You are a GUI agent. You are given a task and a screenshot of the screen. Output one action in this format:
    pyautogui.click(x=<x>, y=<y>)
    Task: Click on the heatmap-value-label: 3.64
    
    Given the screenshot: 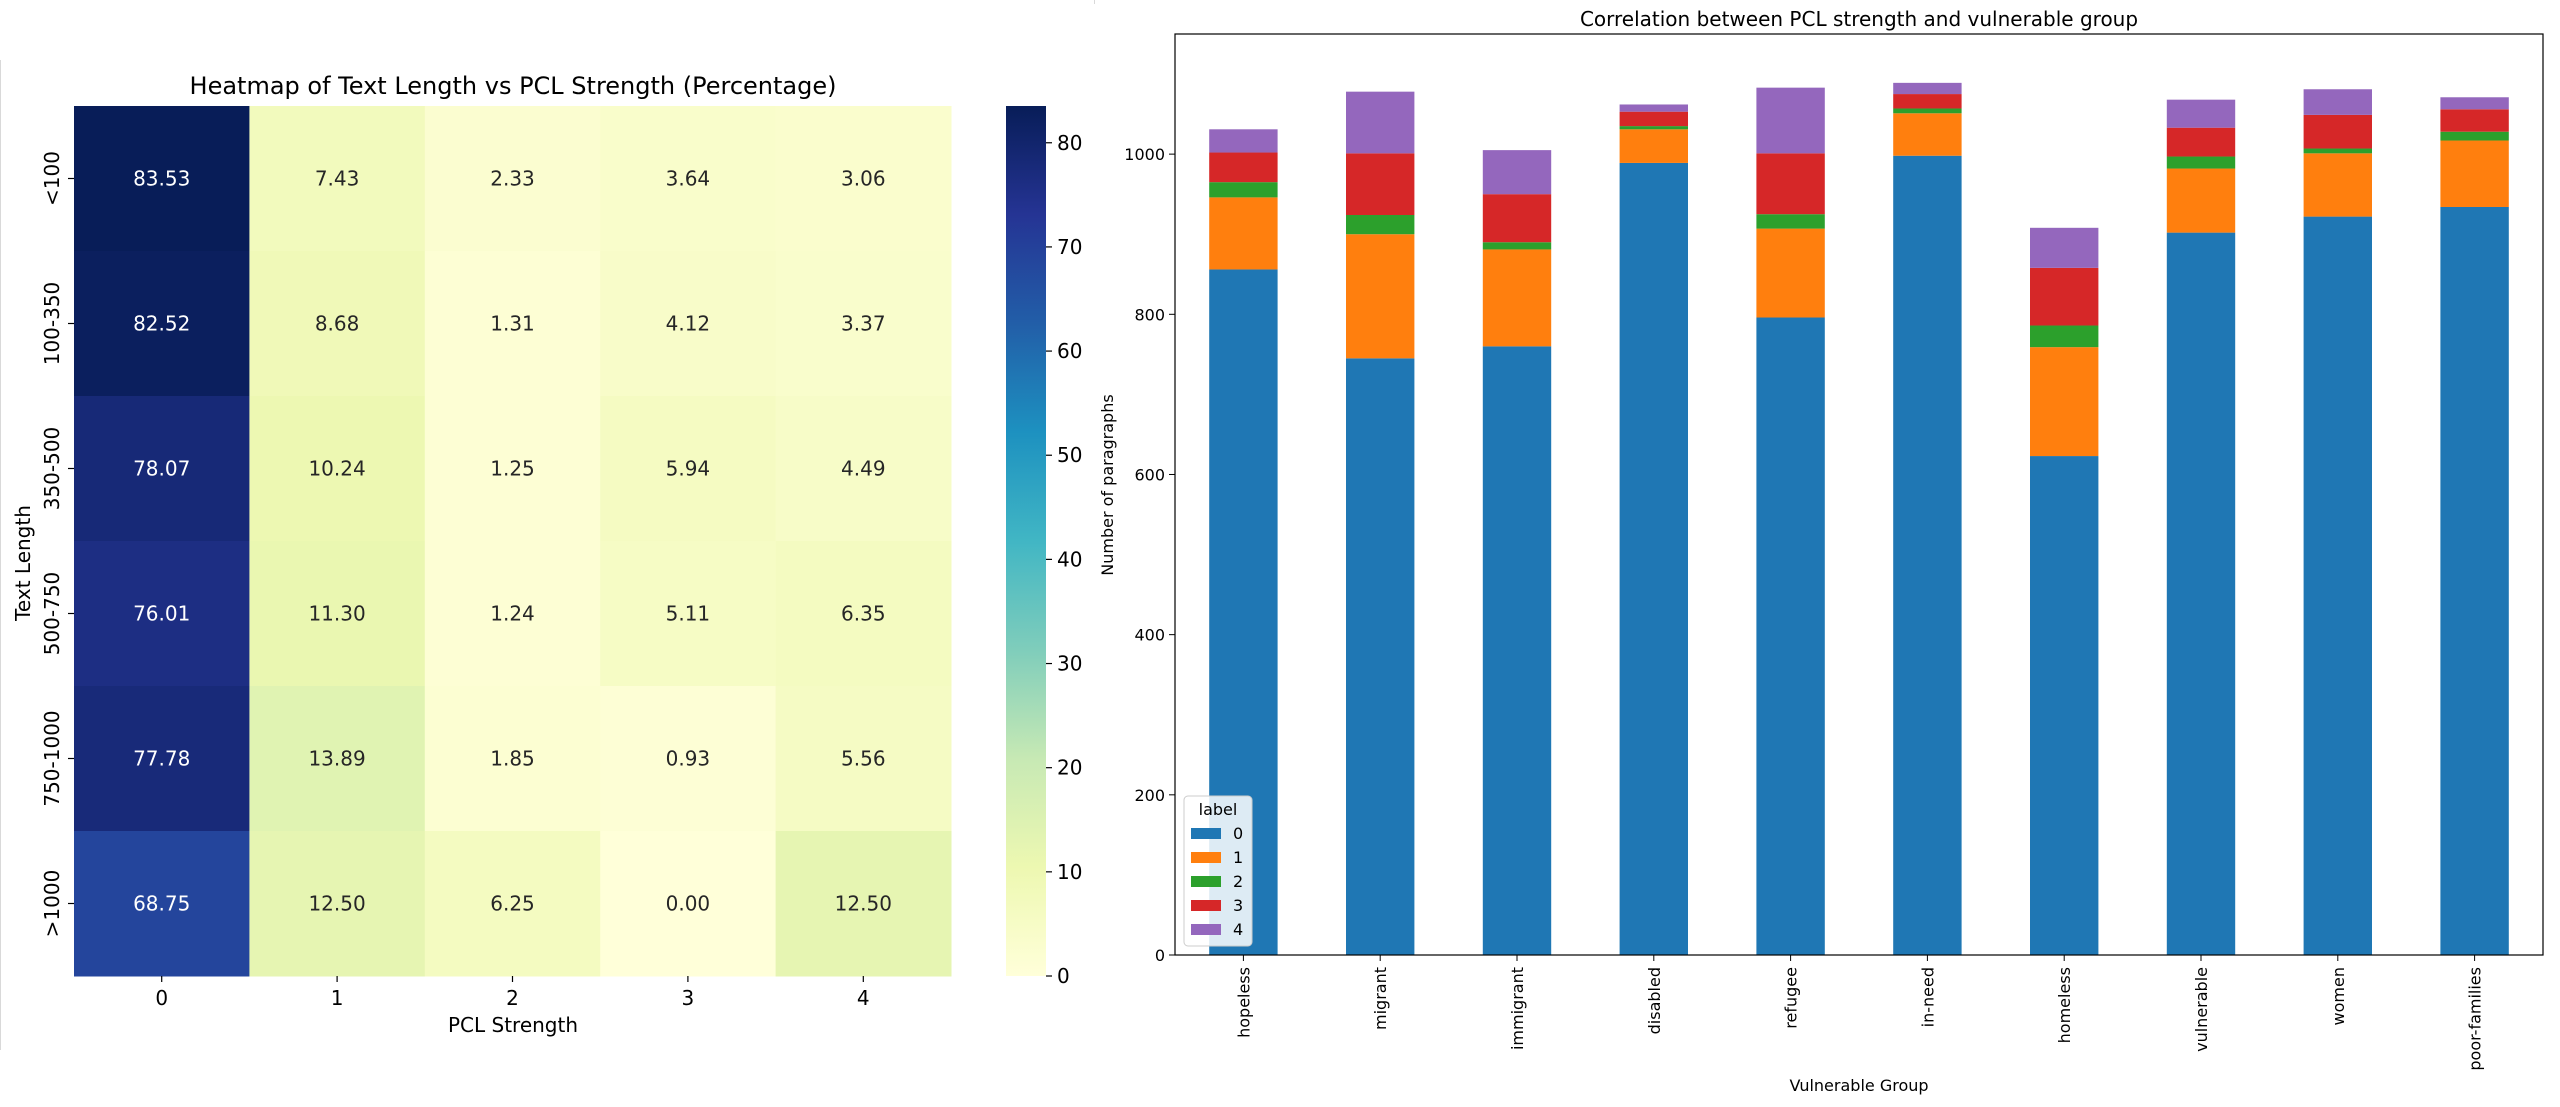 What is the action you would take?
    pyautogui.click(x=688, y=179)
    